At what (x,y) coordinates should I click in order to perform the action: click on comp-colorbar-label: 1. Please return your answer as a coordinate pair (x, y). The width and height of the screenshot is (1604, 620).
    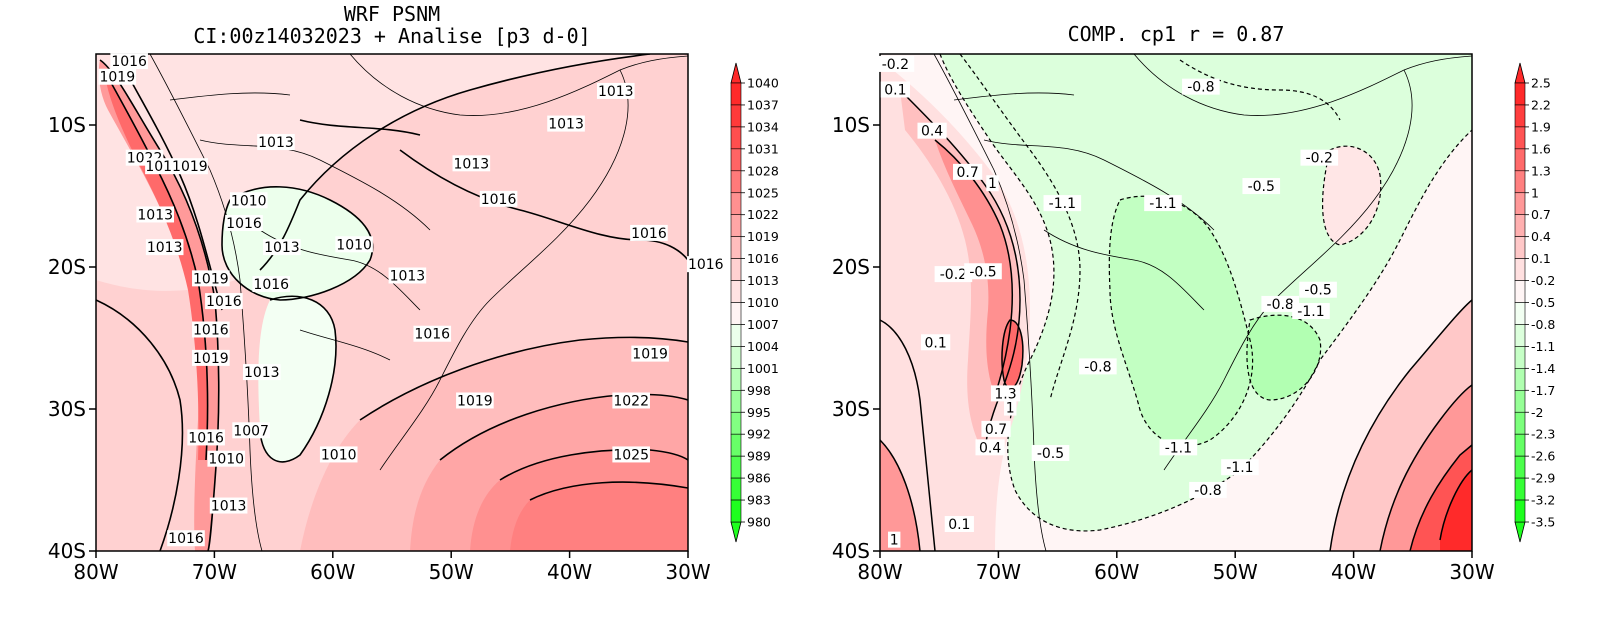
    Looking at the image, I should click on (1535, 192).